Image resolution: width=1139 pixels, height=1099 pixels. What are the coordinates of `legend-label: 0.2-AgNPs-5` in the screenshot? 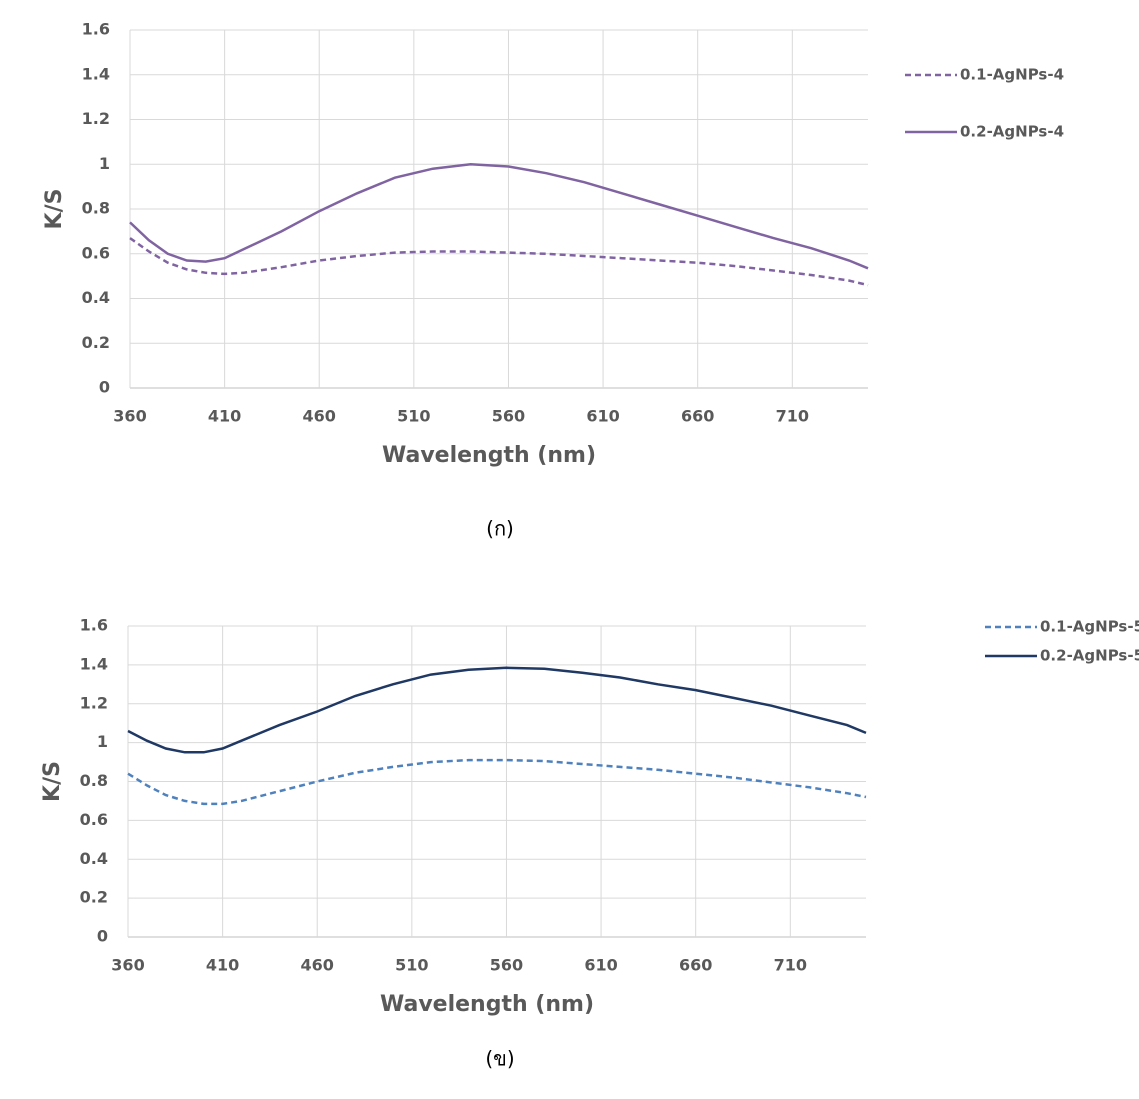 It's located at (1089, 656).